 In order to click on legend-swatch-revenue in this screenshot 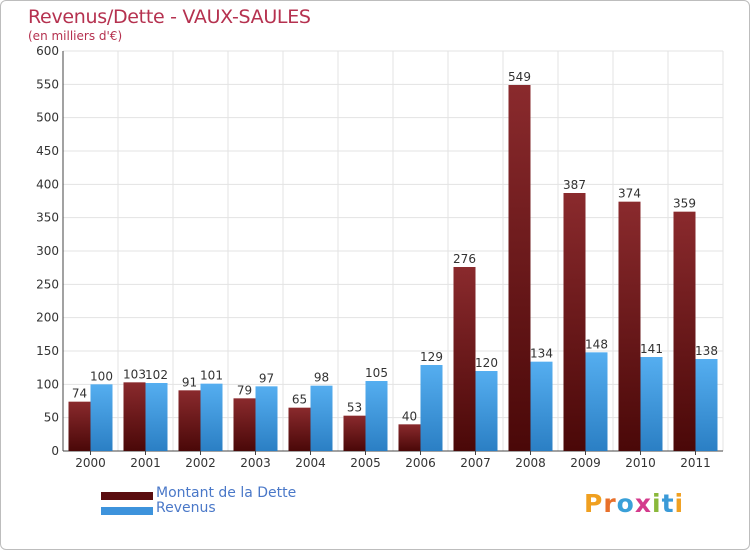, I will do `click(127, 511)`.